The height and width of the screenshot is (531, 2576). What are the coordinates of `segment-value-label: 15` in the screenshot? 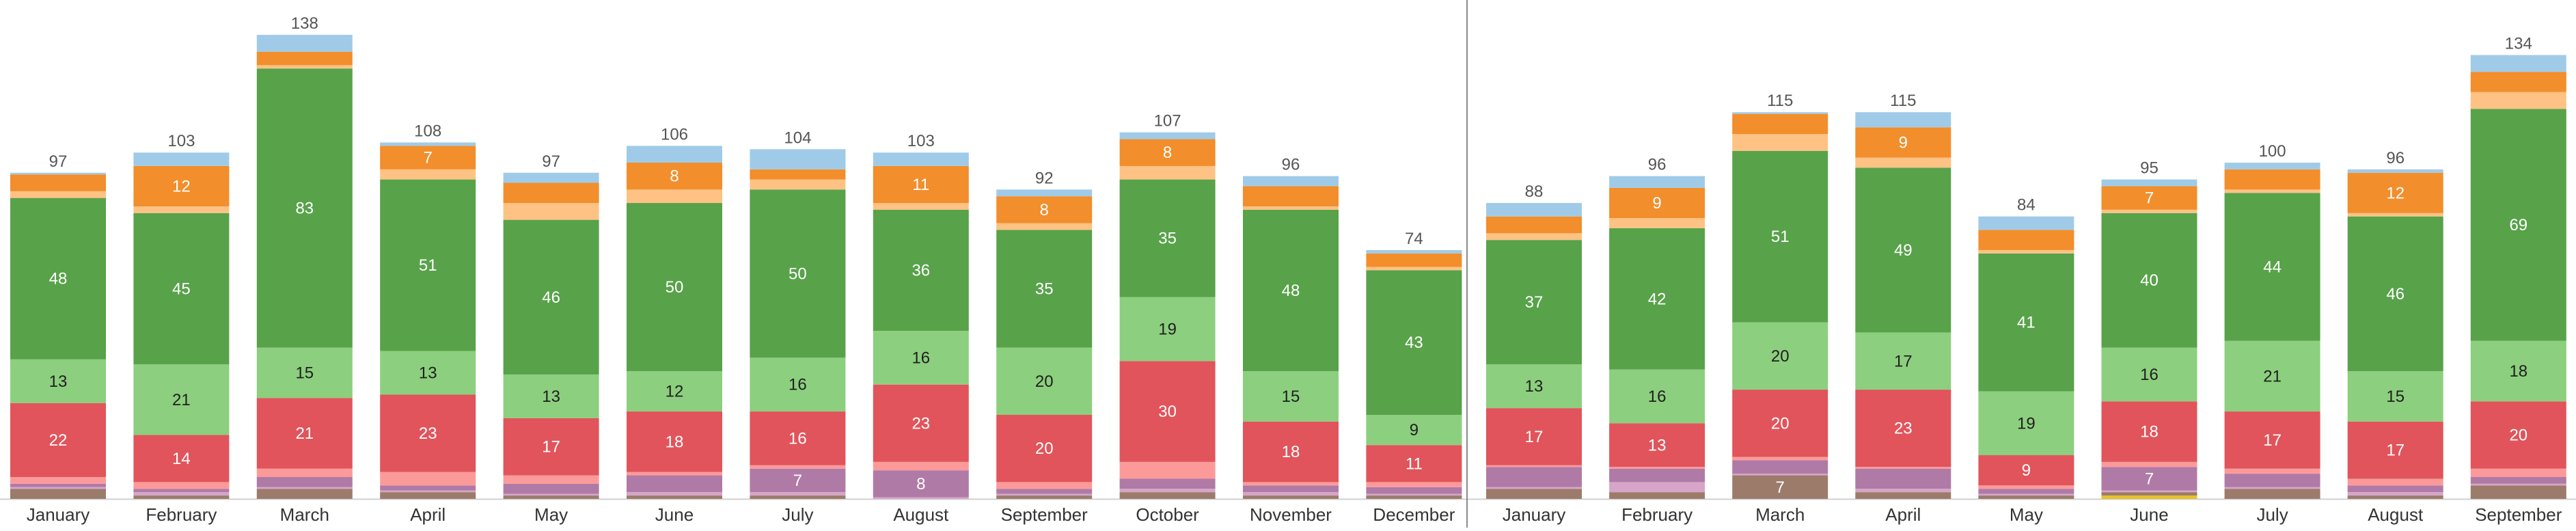 It's located at (1291, 396).